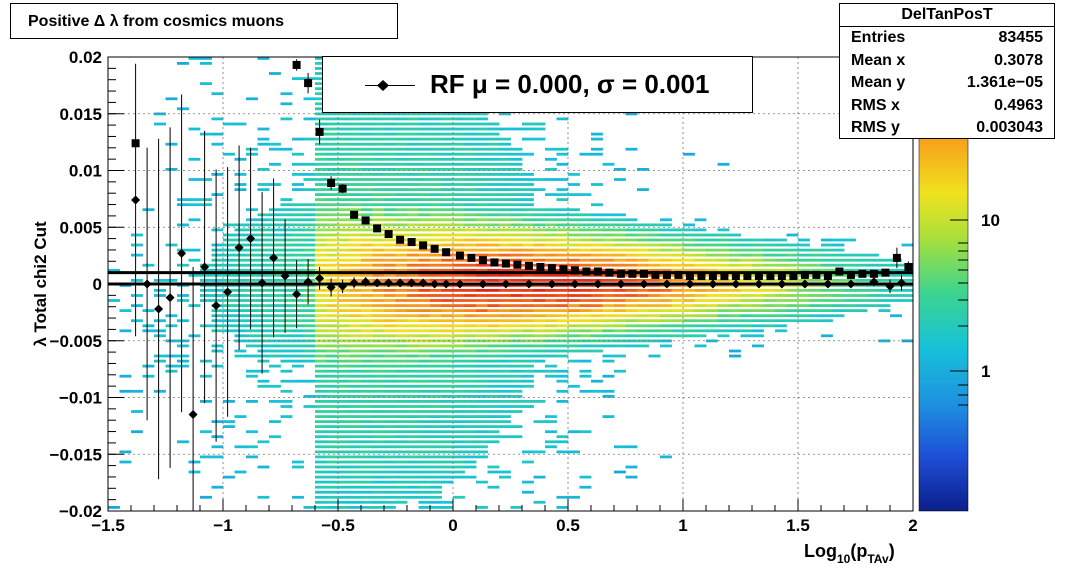 Image resolution: width=1076 pixels, height=568 pixels. Describe the element at coordinates (570, 84) in the screenshot. I see `legend-label: RF μ = 0.000, σ = 0.001` at that location.